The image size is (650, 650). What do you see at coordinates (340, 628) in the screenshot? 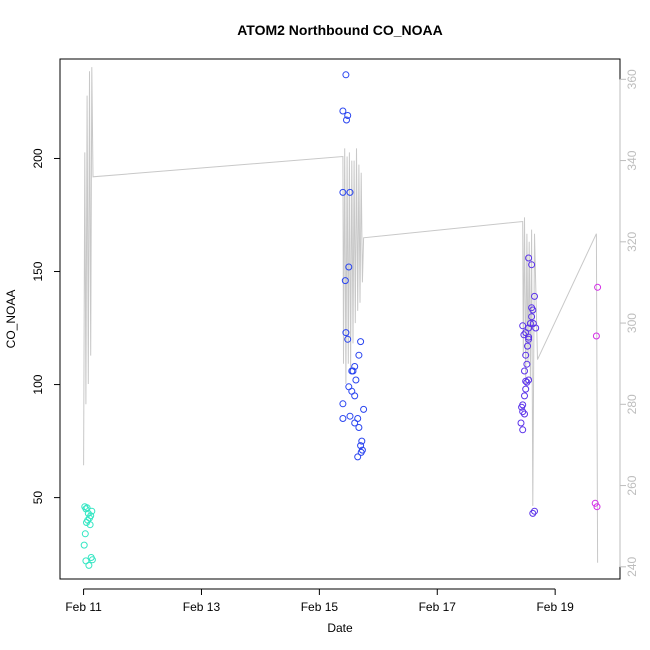
I see `x-axis-label: Date` at bounding box center [340, 628].